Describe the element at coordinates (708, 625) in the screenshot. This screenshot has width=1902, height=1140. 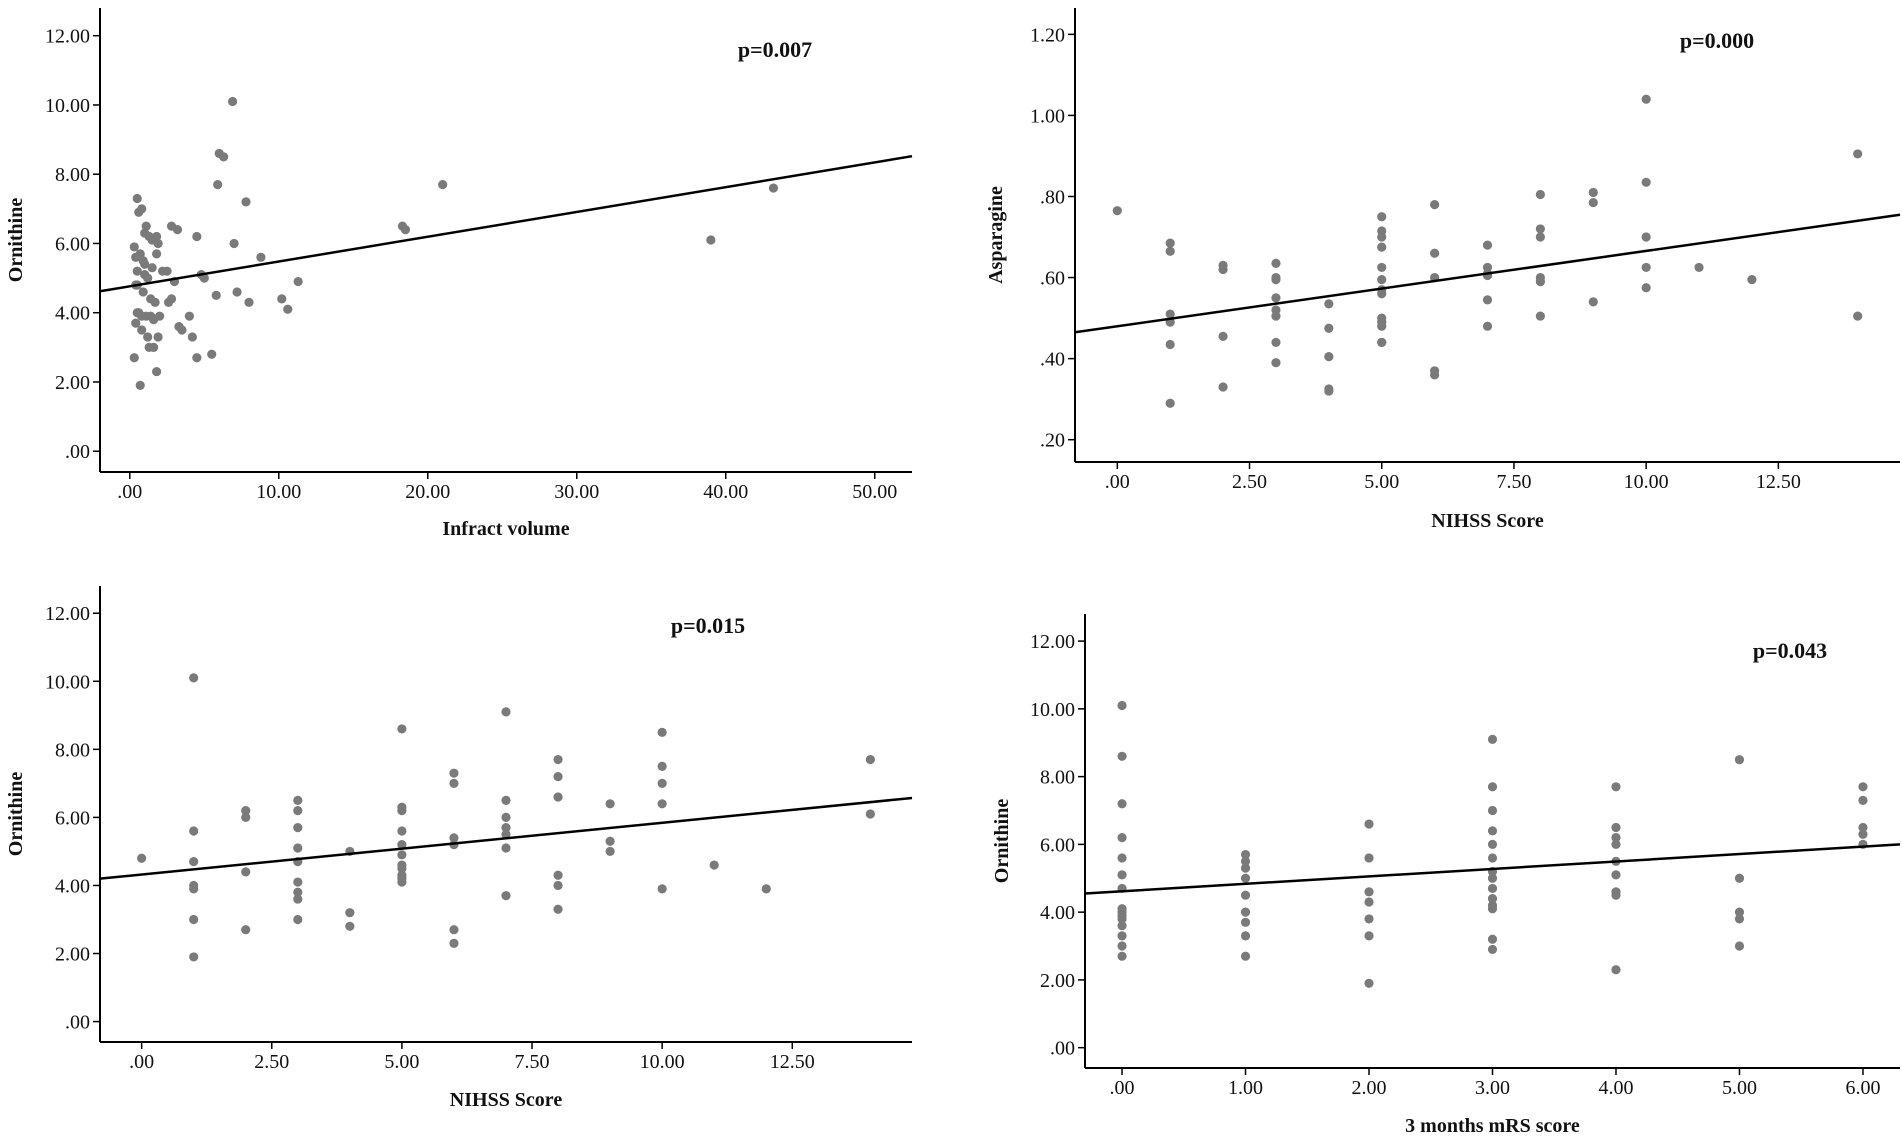
I see `p-value-annotation: p=0.015` at that location.